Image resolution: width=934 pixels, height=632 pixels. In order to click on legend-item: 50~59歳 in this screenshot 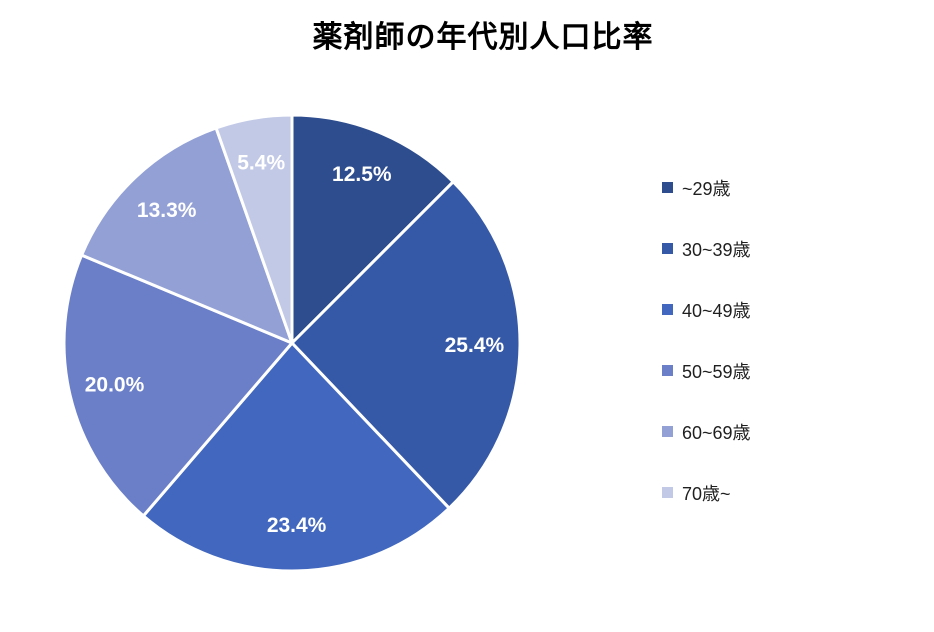, I will do `click(706, 371)`.